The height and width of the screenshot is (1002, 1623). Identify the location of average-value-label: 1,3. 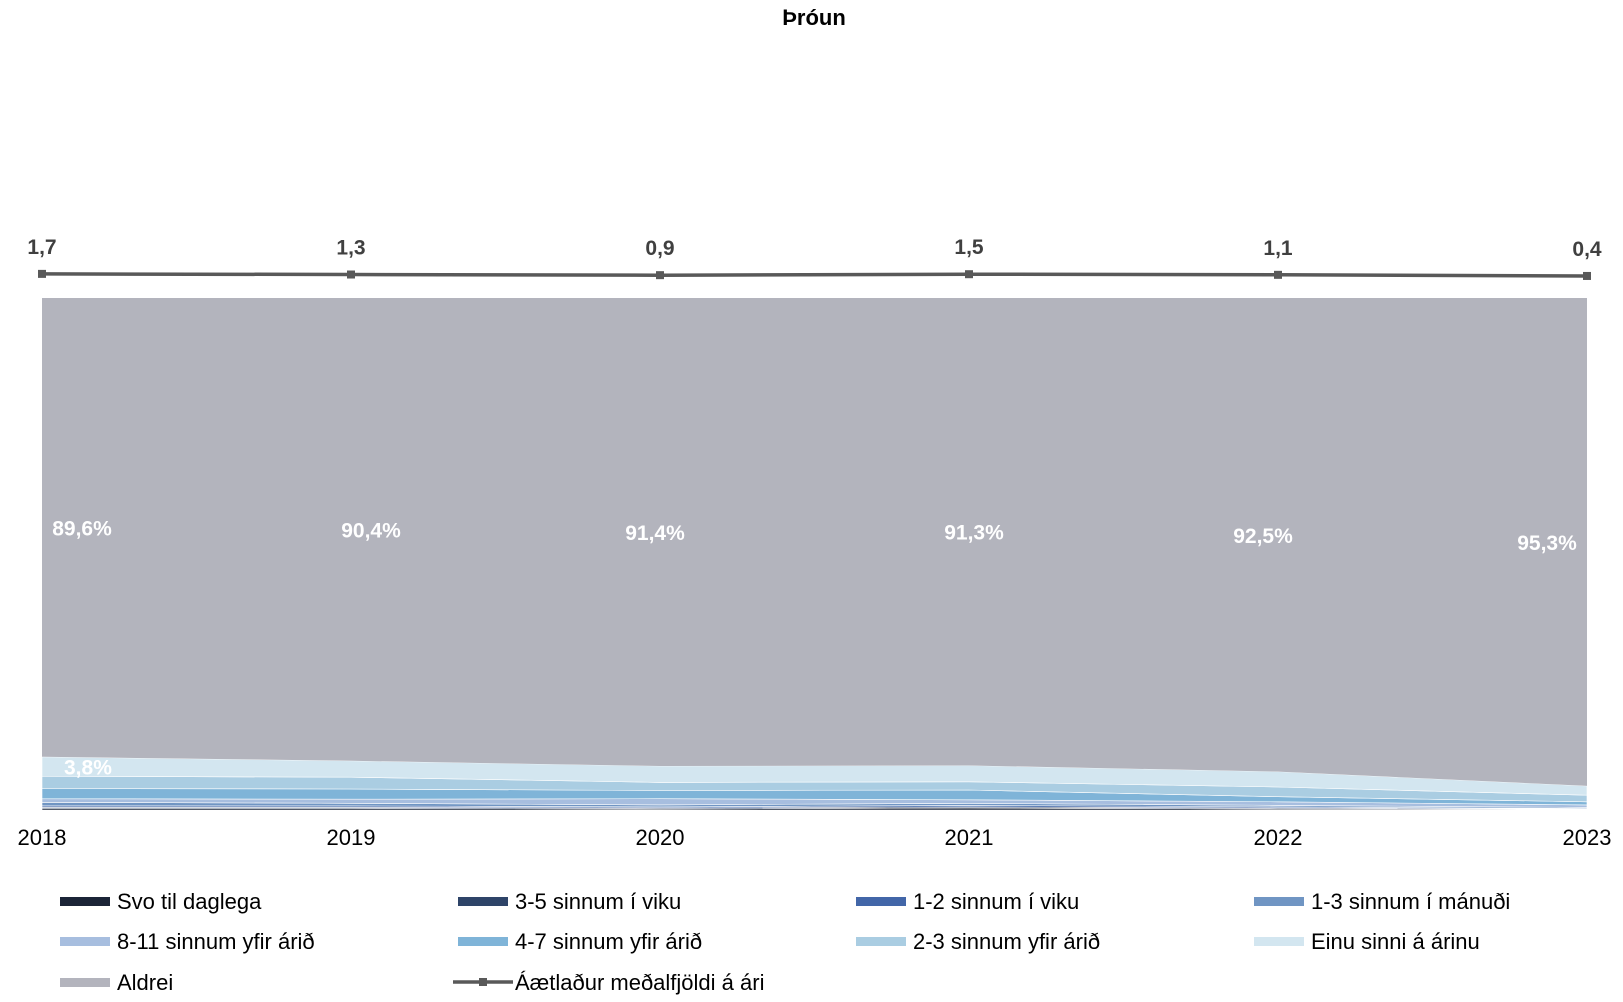
(350, 248).